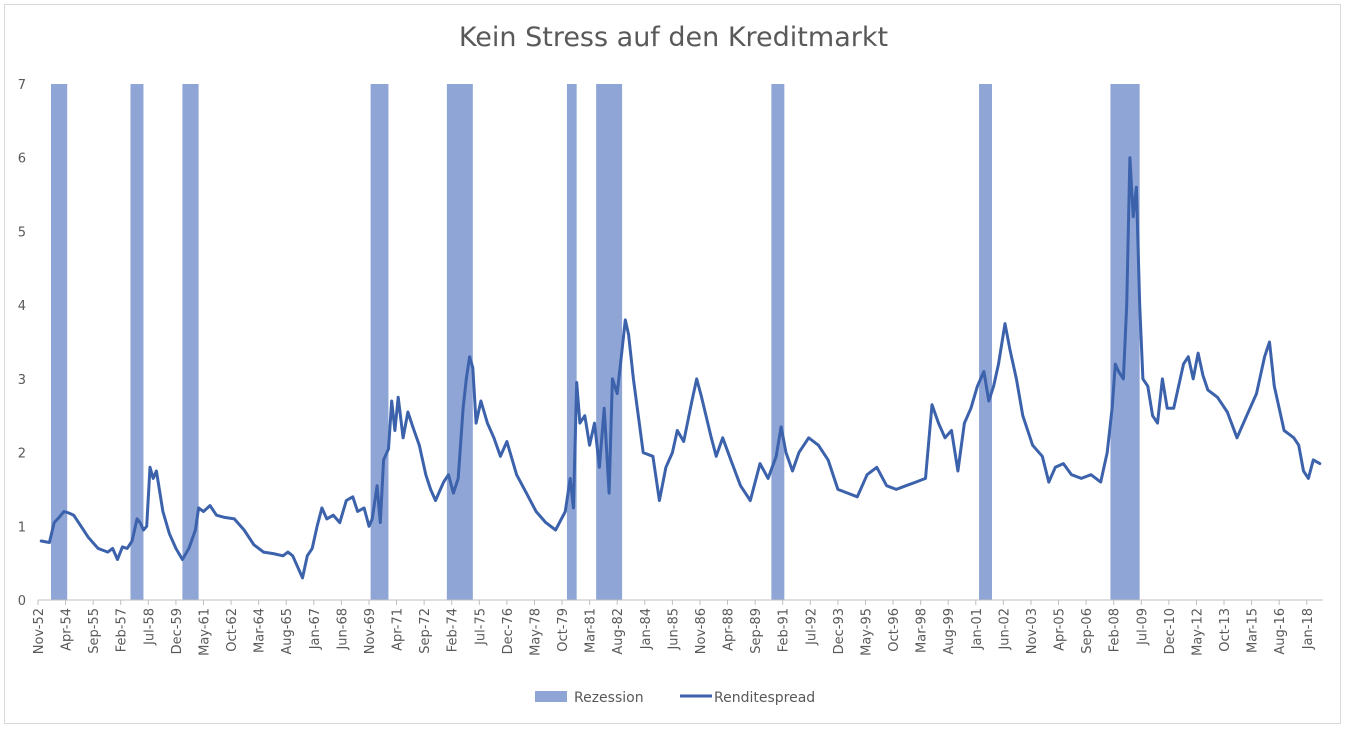  I want to click on x-tick-label: Nov-86, so click(701, 631).